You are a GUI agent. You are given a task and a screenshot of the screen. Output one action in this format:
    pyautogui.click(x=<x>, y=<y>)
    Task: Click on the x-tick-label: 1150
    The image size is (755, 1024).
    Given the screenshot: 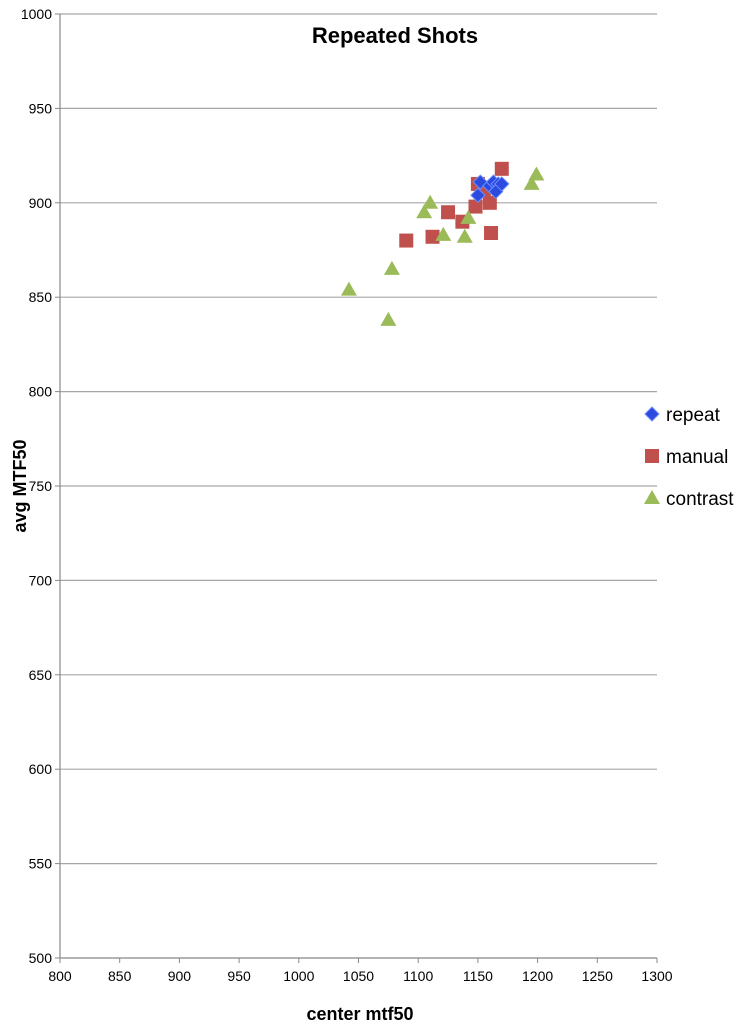 What is the action you would take?
    pyautogui.click(x=478, y=976)
    